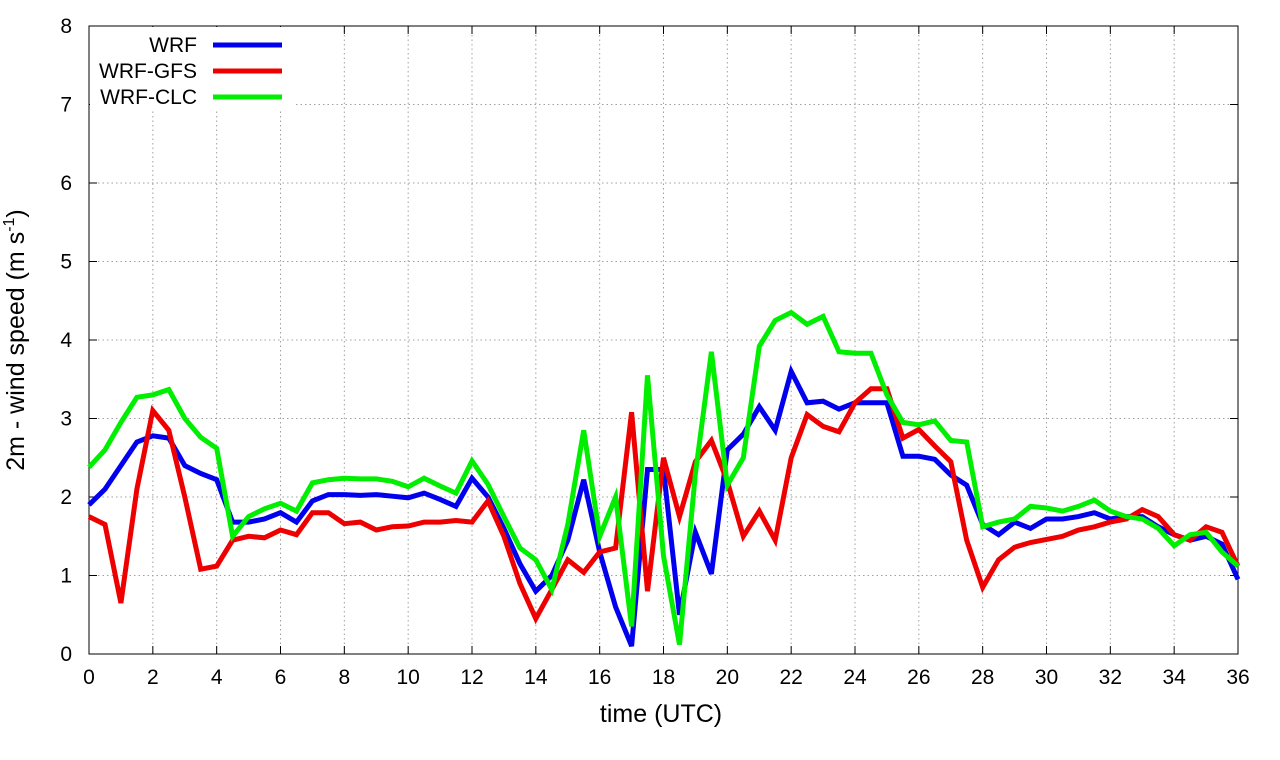 The width and height of the screenshot is (1280, 760). I want to click on y-tick-label: 4, so click(66, 340).